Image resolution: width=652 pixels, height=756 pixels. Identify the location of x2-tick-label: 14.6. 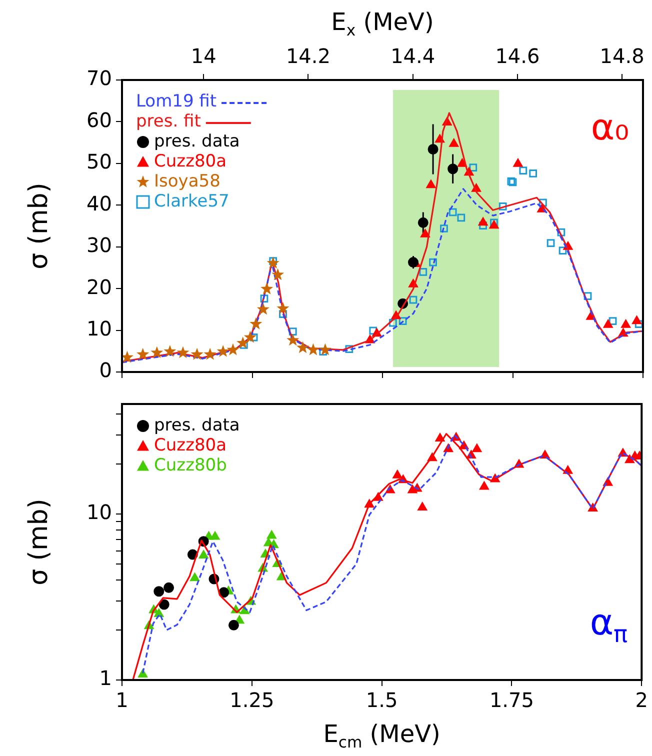
(517, 56).